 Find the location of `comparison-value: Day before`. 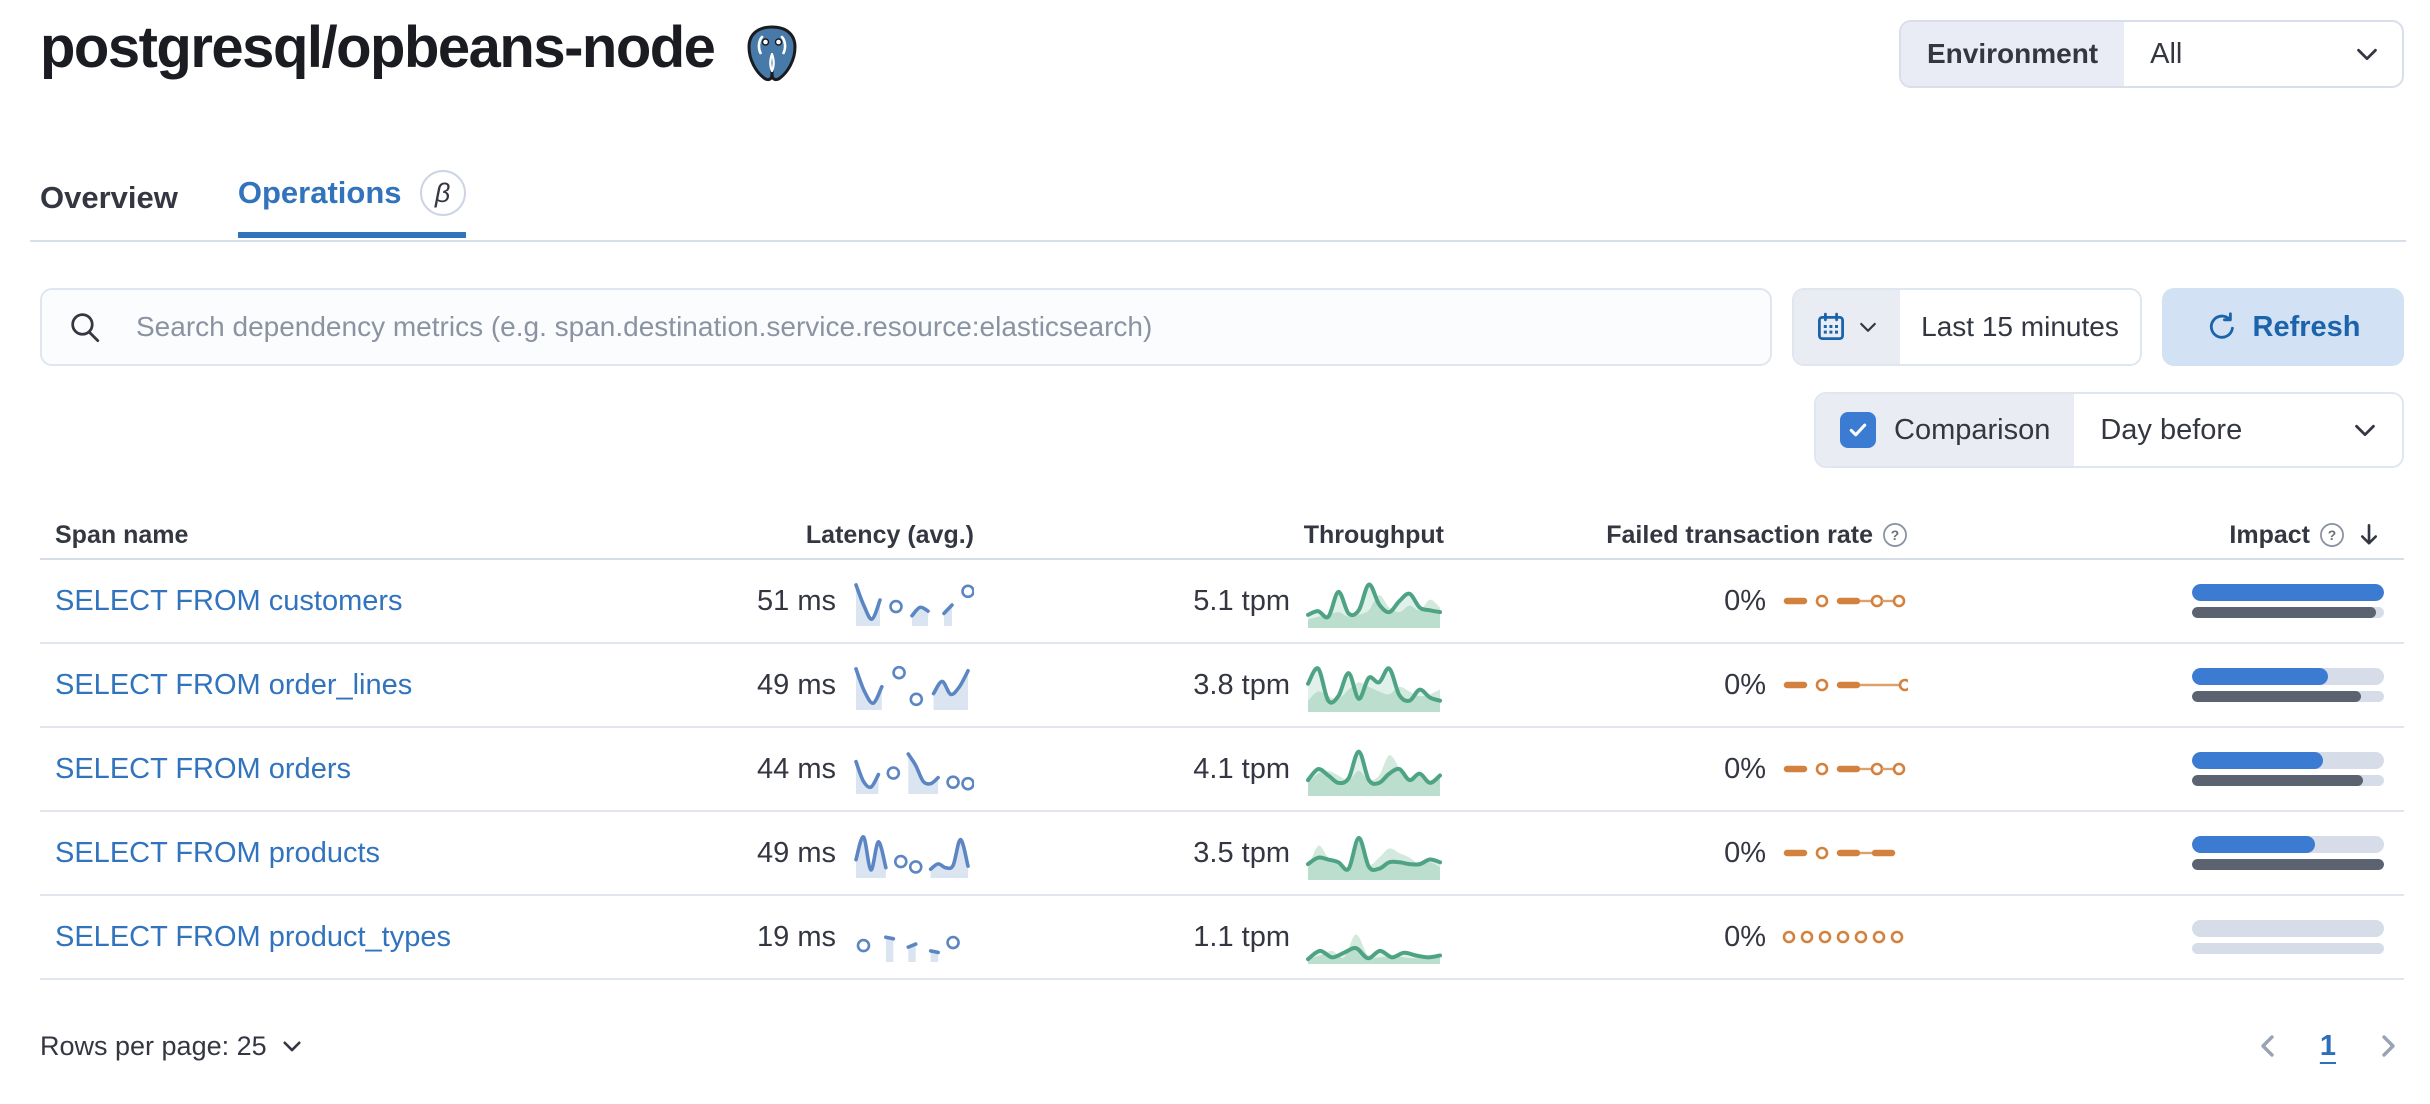

comparison-value: Day before is located at coordinates (2171, 429).